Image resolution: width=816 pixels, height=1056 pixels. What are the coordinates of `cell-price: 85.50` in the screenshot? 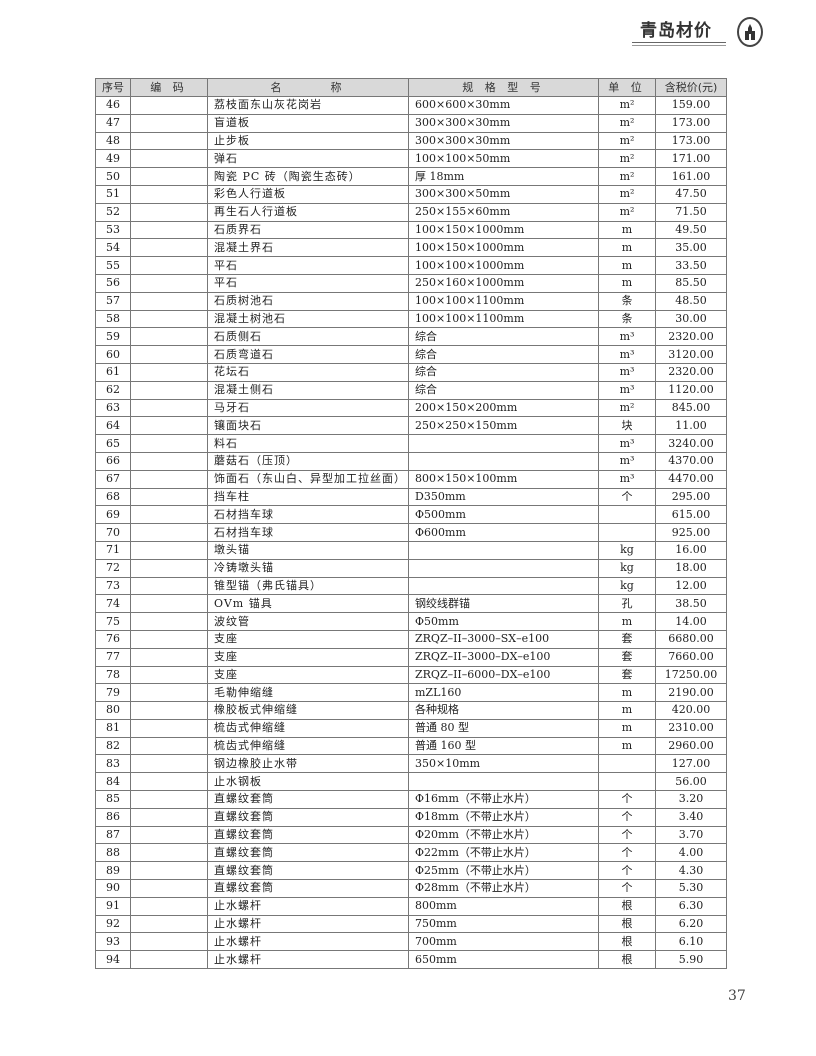 It's located at (691, 283).